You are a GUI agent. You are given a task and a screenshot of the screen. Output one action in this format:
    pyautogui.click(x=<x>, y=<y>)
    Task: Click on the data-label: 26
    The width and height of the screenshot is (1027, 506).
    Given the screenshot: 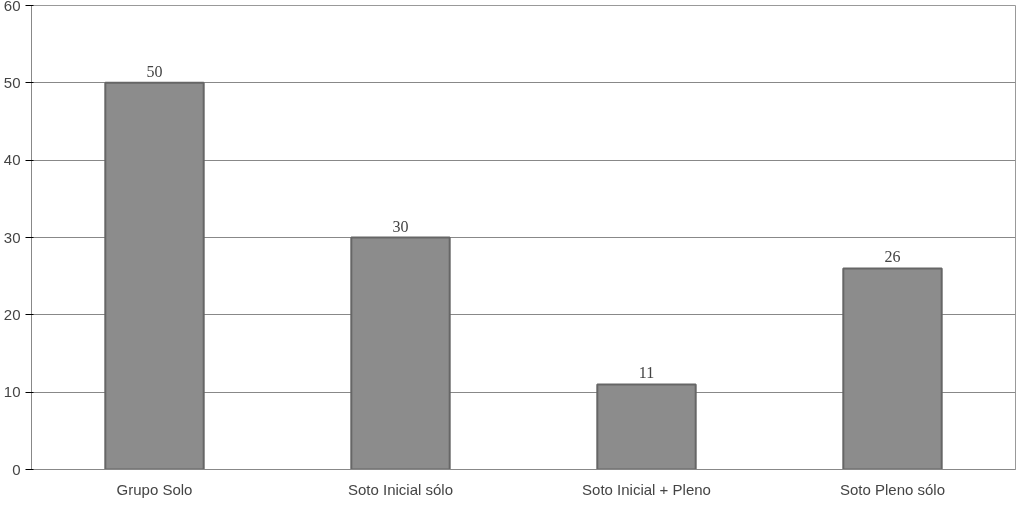 What is the action you would take?
    pyautogui.click(x=892, y=257)
    